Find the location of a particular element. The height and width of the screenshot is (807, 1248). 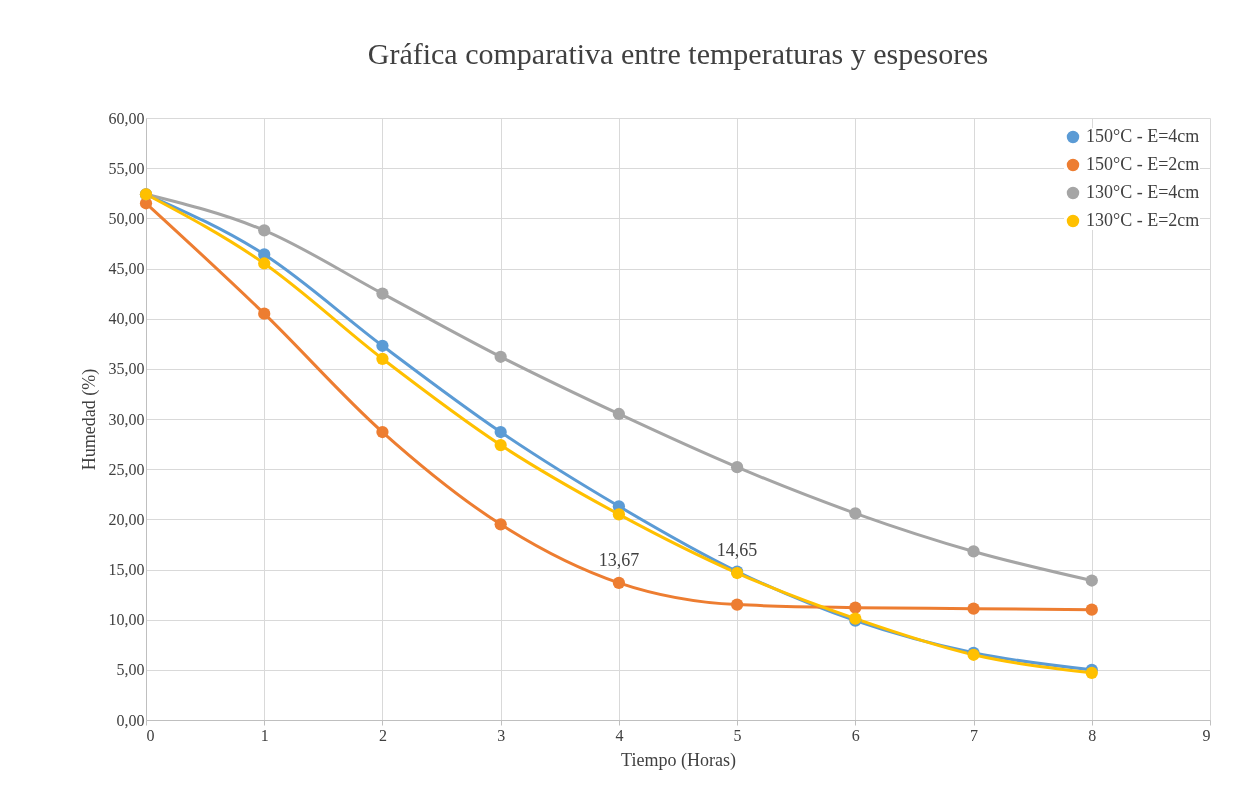

legend-label: 150°C - E=2cm is located at coordinates (1143, 164).